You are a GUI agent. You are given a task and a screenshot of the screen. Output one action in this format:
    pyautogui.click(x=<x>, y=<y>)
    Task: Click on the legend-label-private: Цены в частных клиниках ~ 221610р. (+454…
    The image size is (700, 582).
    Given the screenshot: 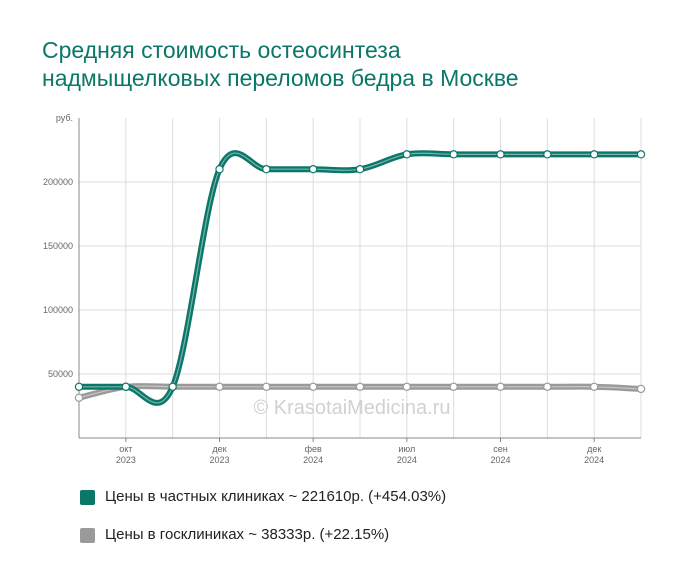 What is the action you would take?
    pyautogui.click(x=276, y=496)
    